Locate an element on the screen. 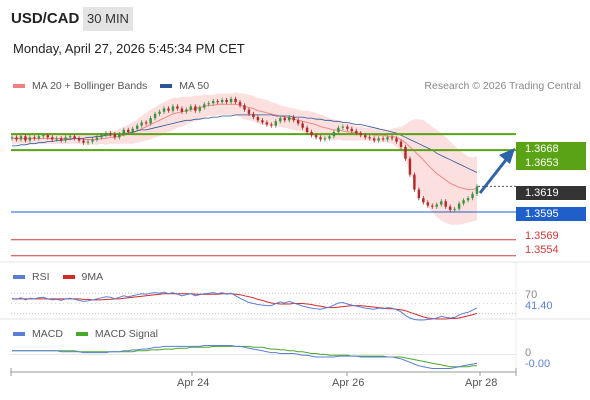 The width and height of the screenshot is (590, 400). x-label-apr28: Apr 28 is located at coordinates (481, 383).